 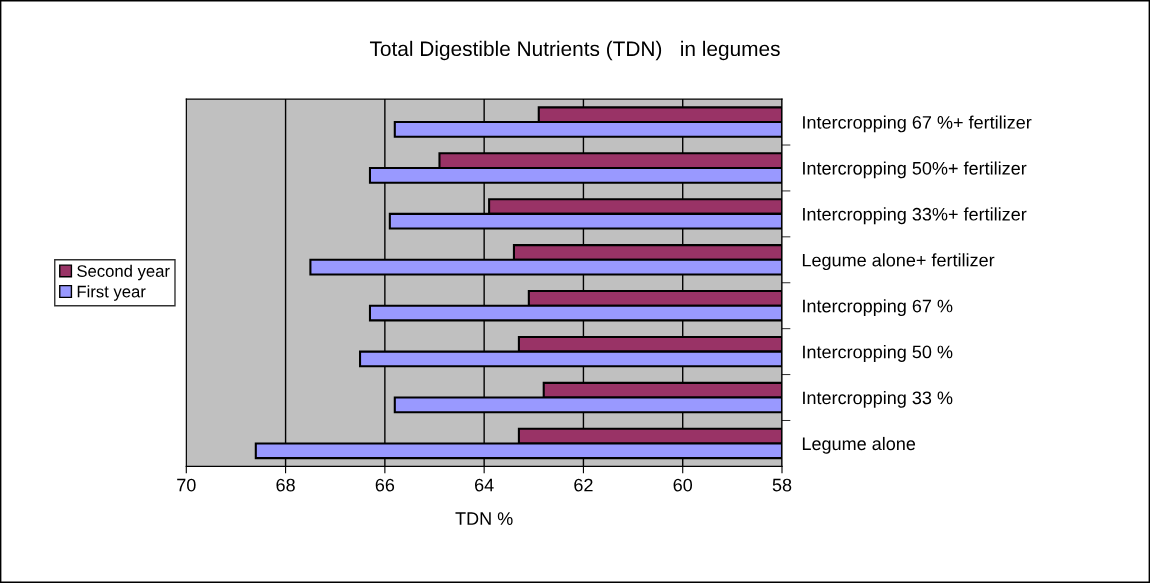 What do you see at coordinates (574, 50) in the screenshot?
I see `chart-title: Total Digestible Nutrients (TDN) in legumes` at bounding box center [574, 50].